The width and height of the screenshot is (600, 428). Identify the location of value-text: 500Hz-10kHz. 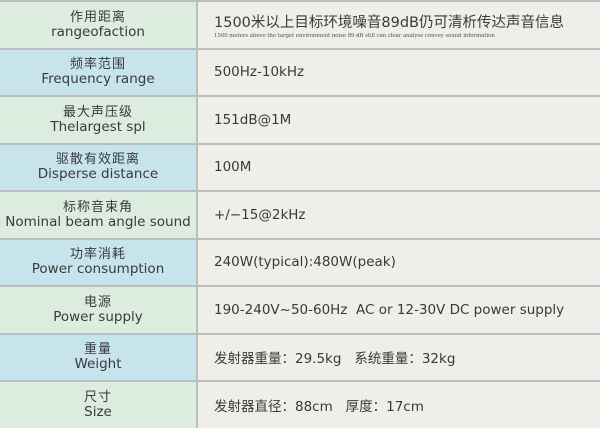
(259, 72).